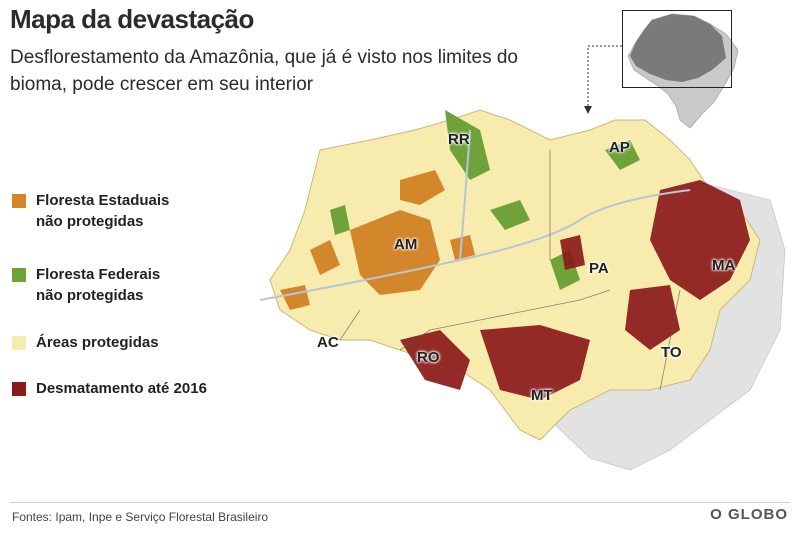  I want to click on legend-item-protected-areas: Áreas protegidas, so click(85, 342).